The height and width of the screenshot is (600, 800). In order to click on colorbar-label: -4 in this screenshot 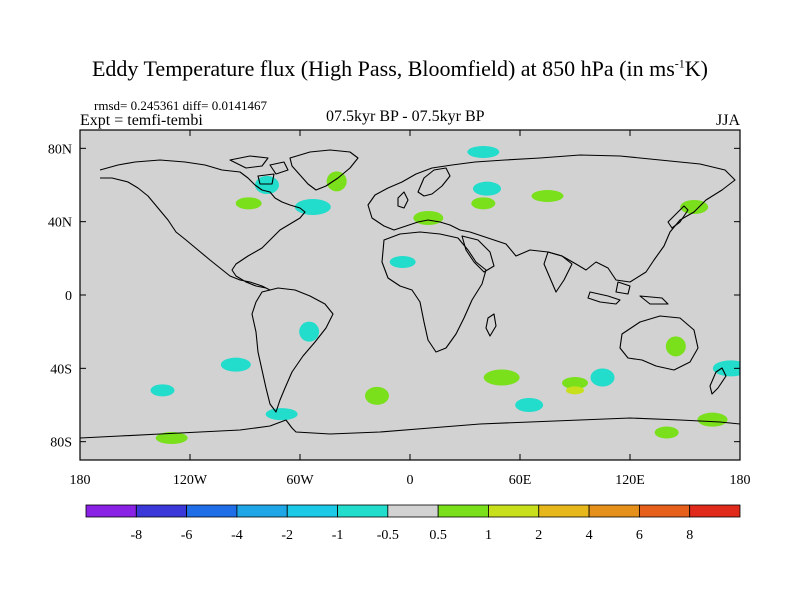, I will do `click(237, 535)`.